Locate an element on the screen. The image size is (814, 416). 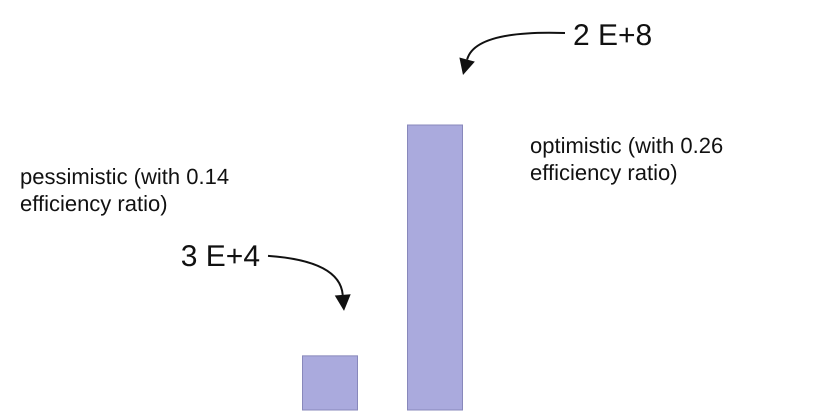
text: 3 E+4 is located at coordinates (220, 256).